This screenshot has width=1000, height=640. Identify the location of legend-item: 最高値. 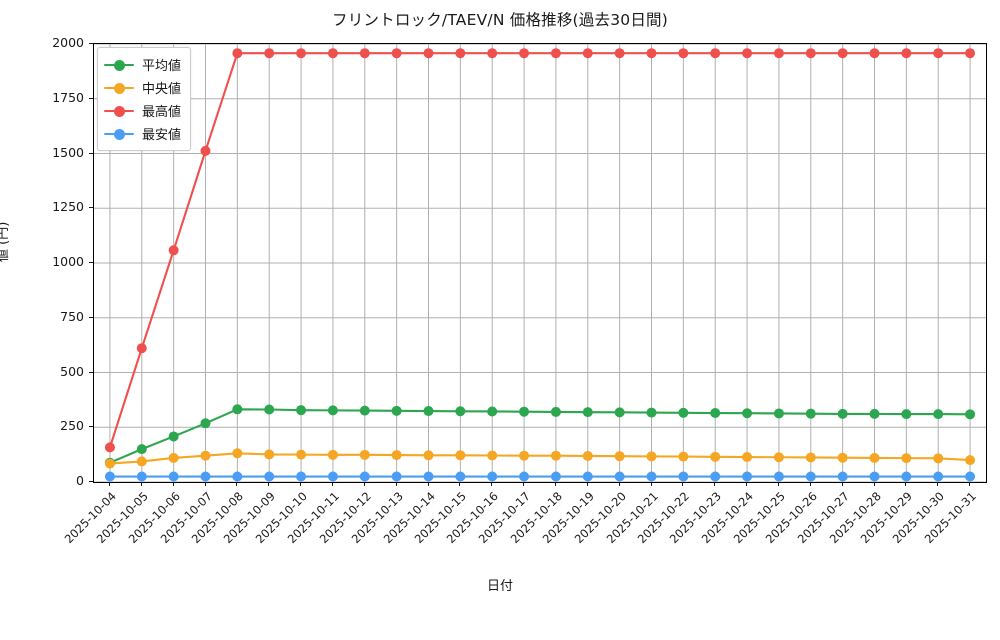
(142, 110).